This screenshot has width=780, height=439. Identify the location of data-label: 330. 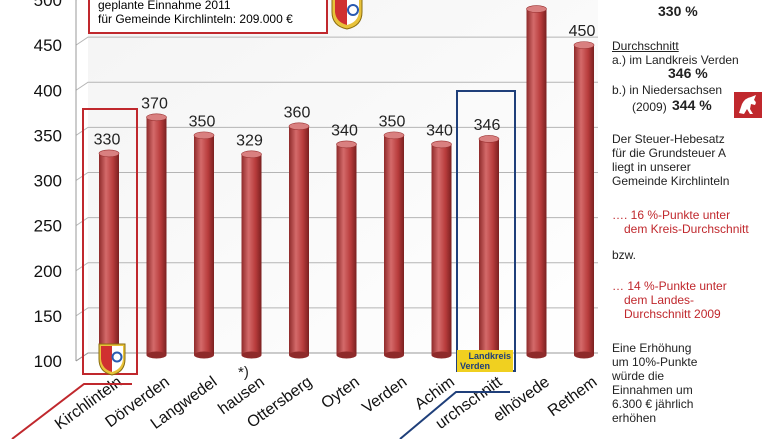
(107, 139).